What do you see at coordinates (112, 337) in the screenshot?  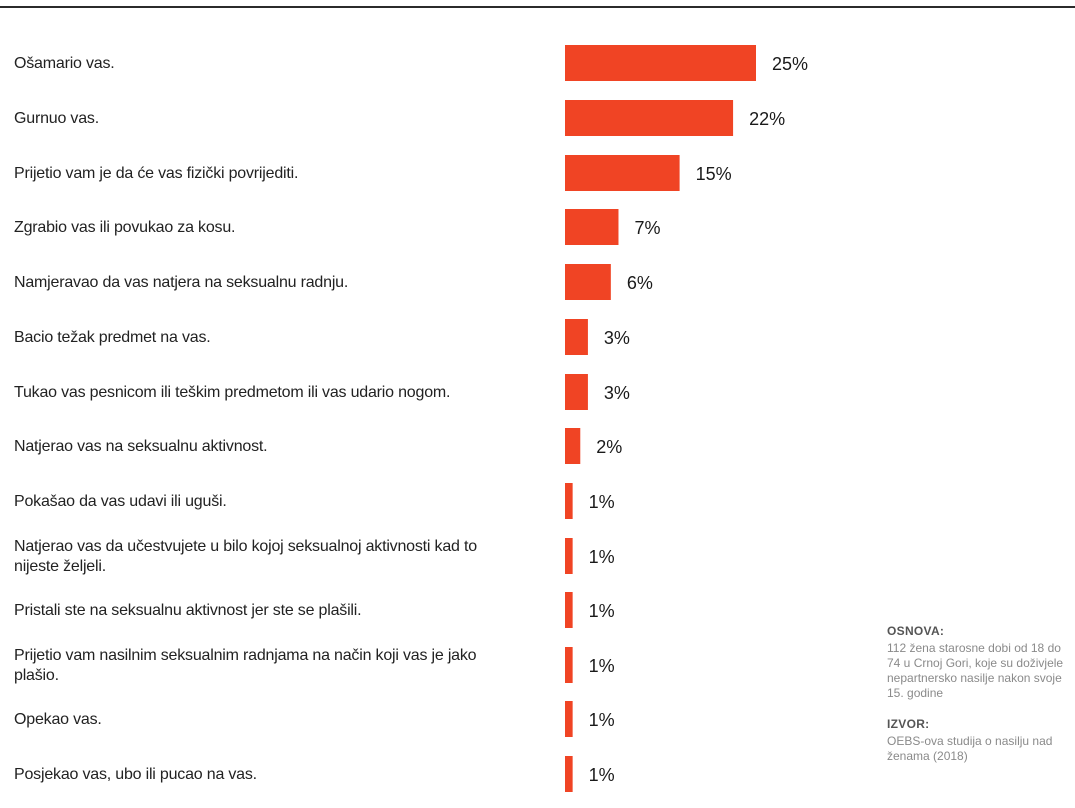 I see `category-label: Bacio težak predmet na vas.` at bounding box center [112, 337].